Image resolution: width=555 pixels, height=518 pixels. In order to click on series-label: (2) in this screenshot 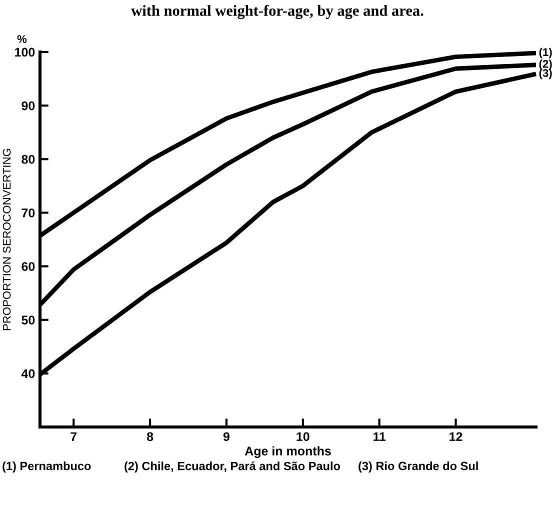, I will do `click(545, 65)`.